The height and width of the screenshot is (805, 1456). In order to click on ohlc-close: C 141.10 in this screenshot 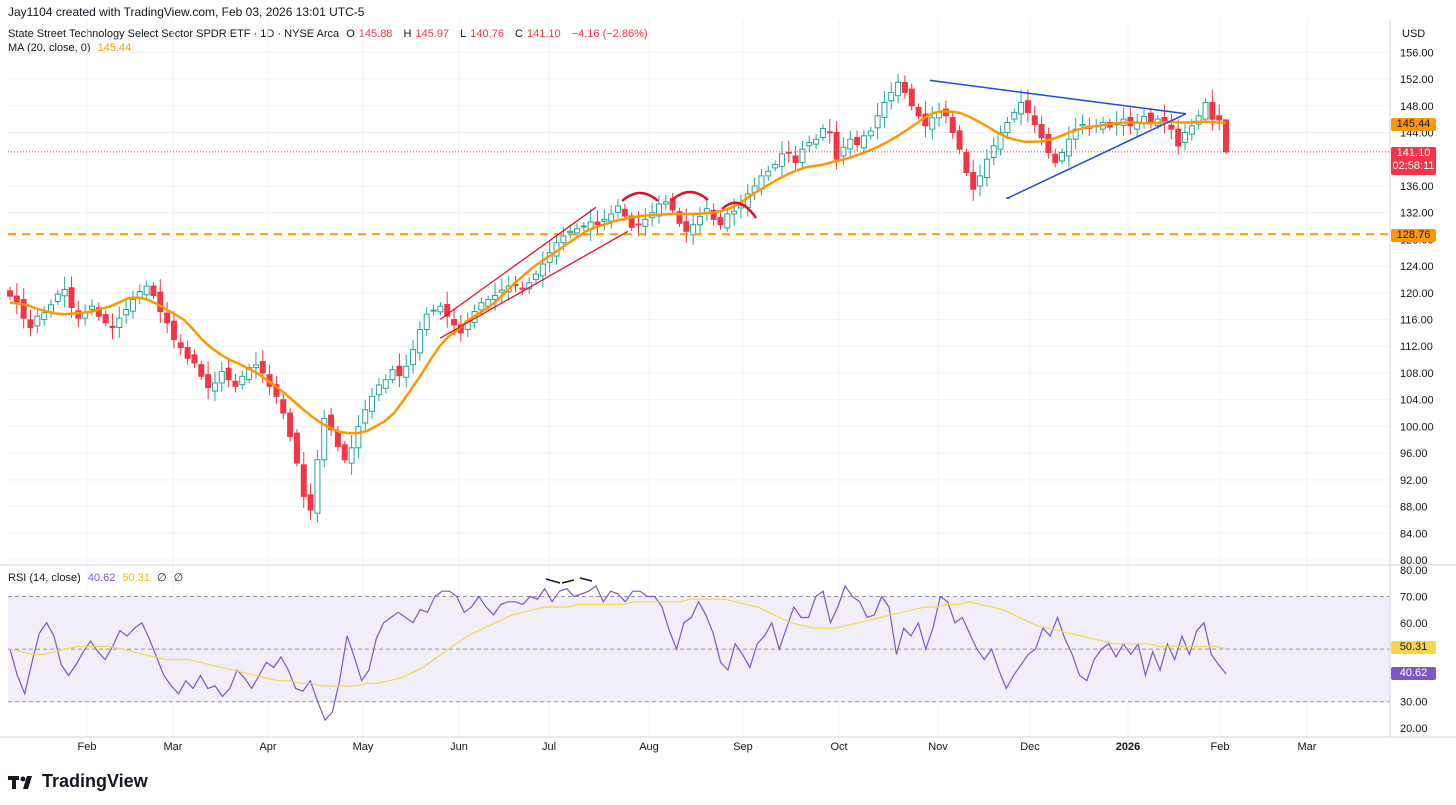, I will do `click(538, 34)`.